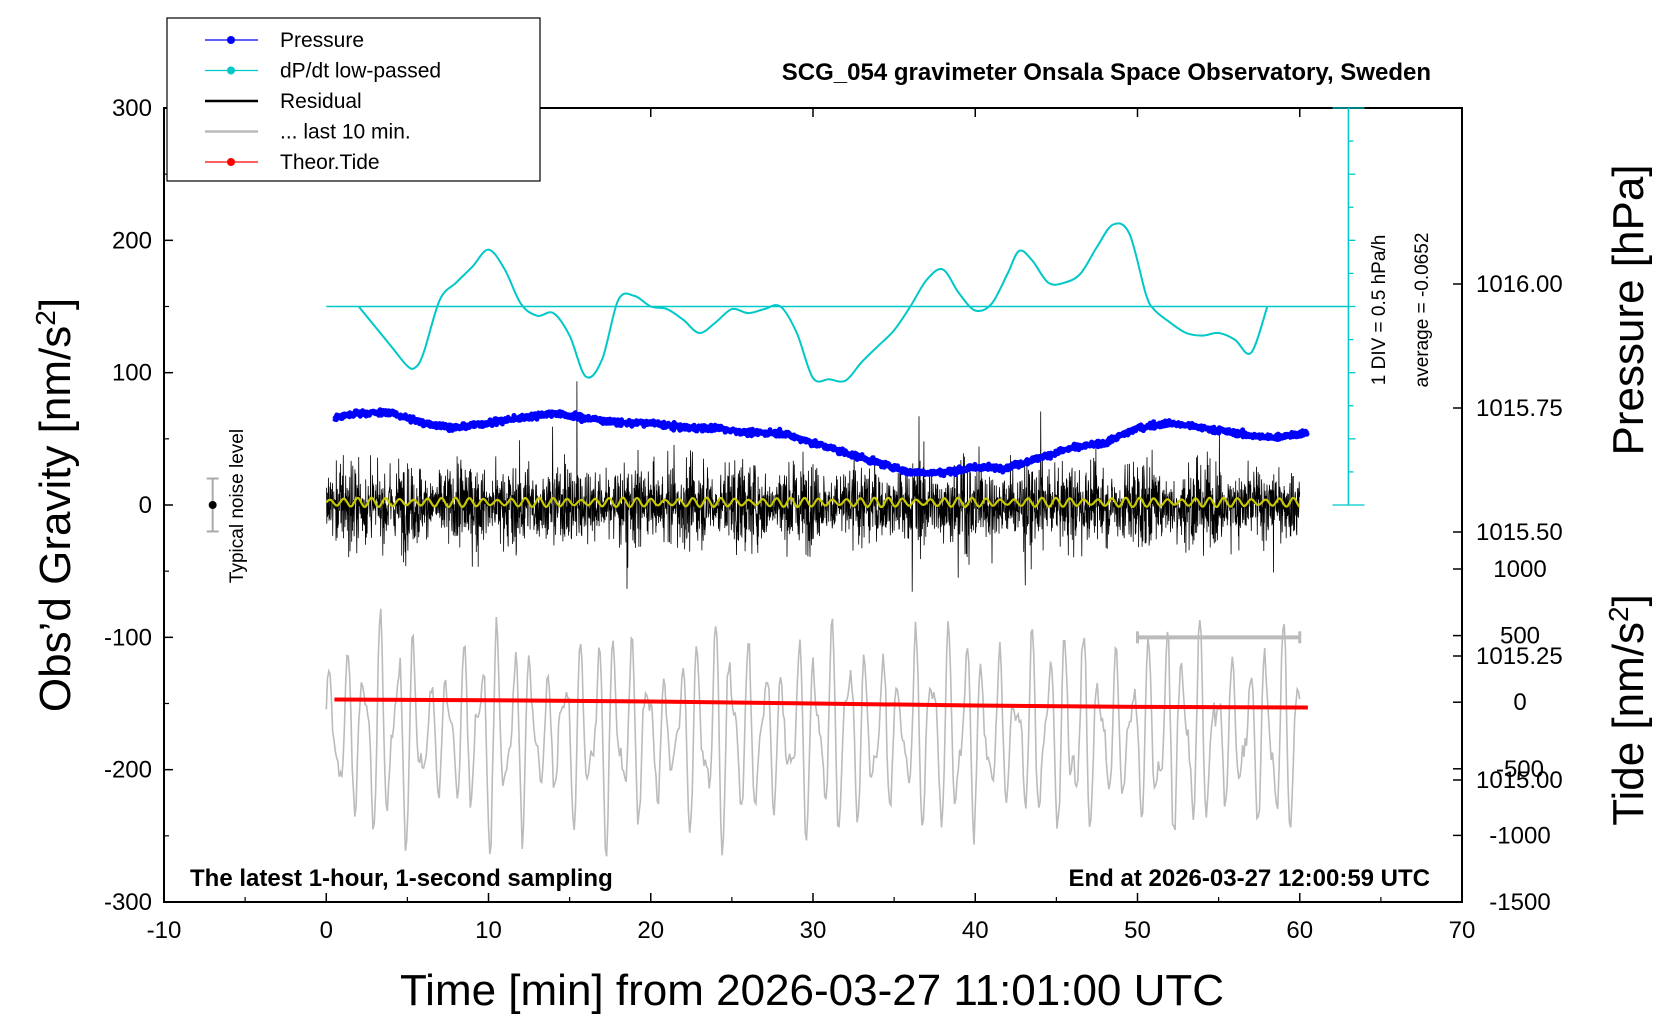 This screenshot has height=1020, width=1660. I want to click on annotation-bottom-left: The latest 1-hour, 1-second sampling, so click(401, 878).